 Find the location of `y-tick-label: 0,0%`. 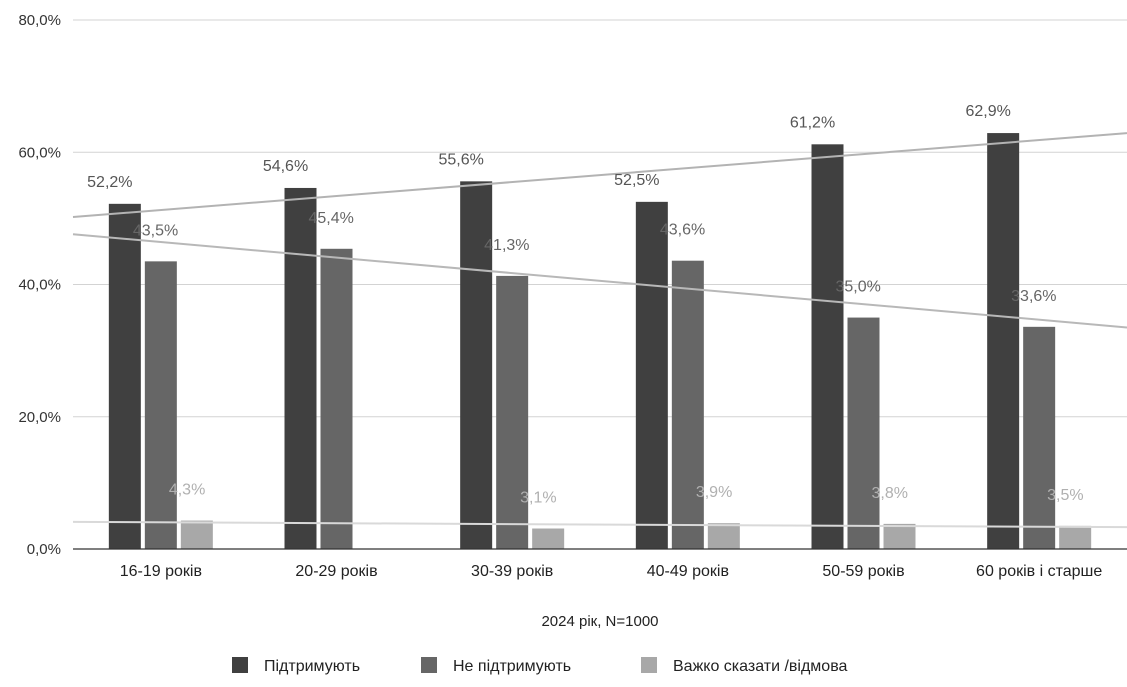

y-tick-label: 0,0% is located at coordinates (44, 549).